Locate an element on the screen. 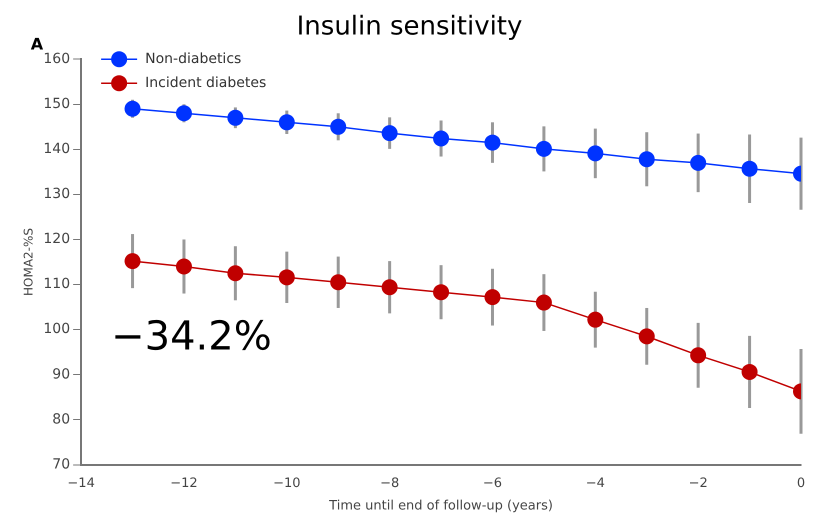  x-tick-label: −12 is located at coordinates (184, 483).